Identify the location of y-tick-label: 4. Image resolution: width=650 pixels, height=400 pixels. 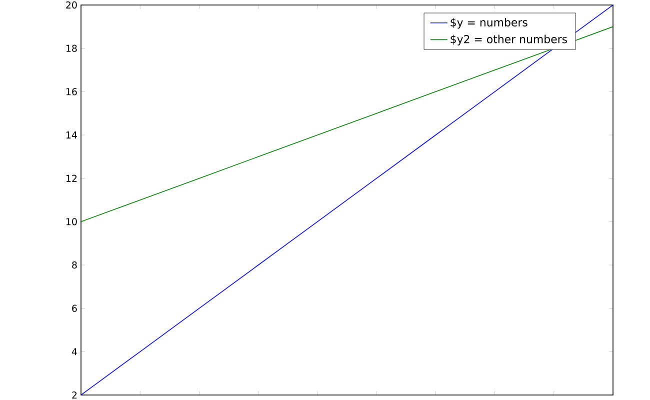
(74, 352).